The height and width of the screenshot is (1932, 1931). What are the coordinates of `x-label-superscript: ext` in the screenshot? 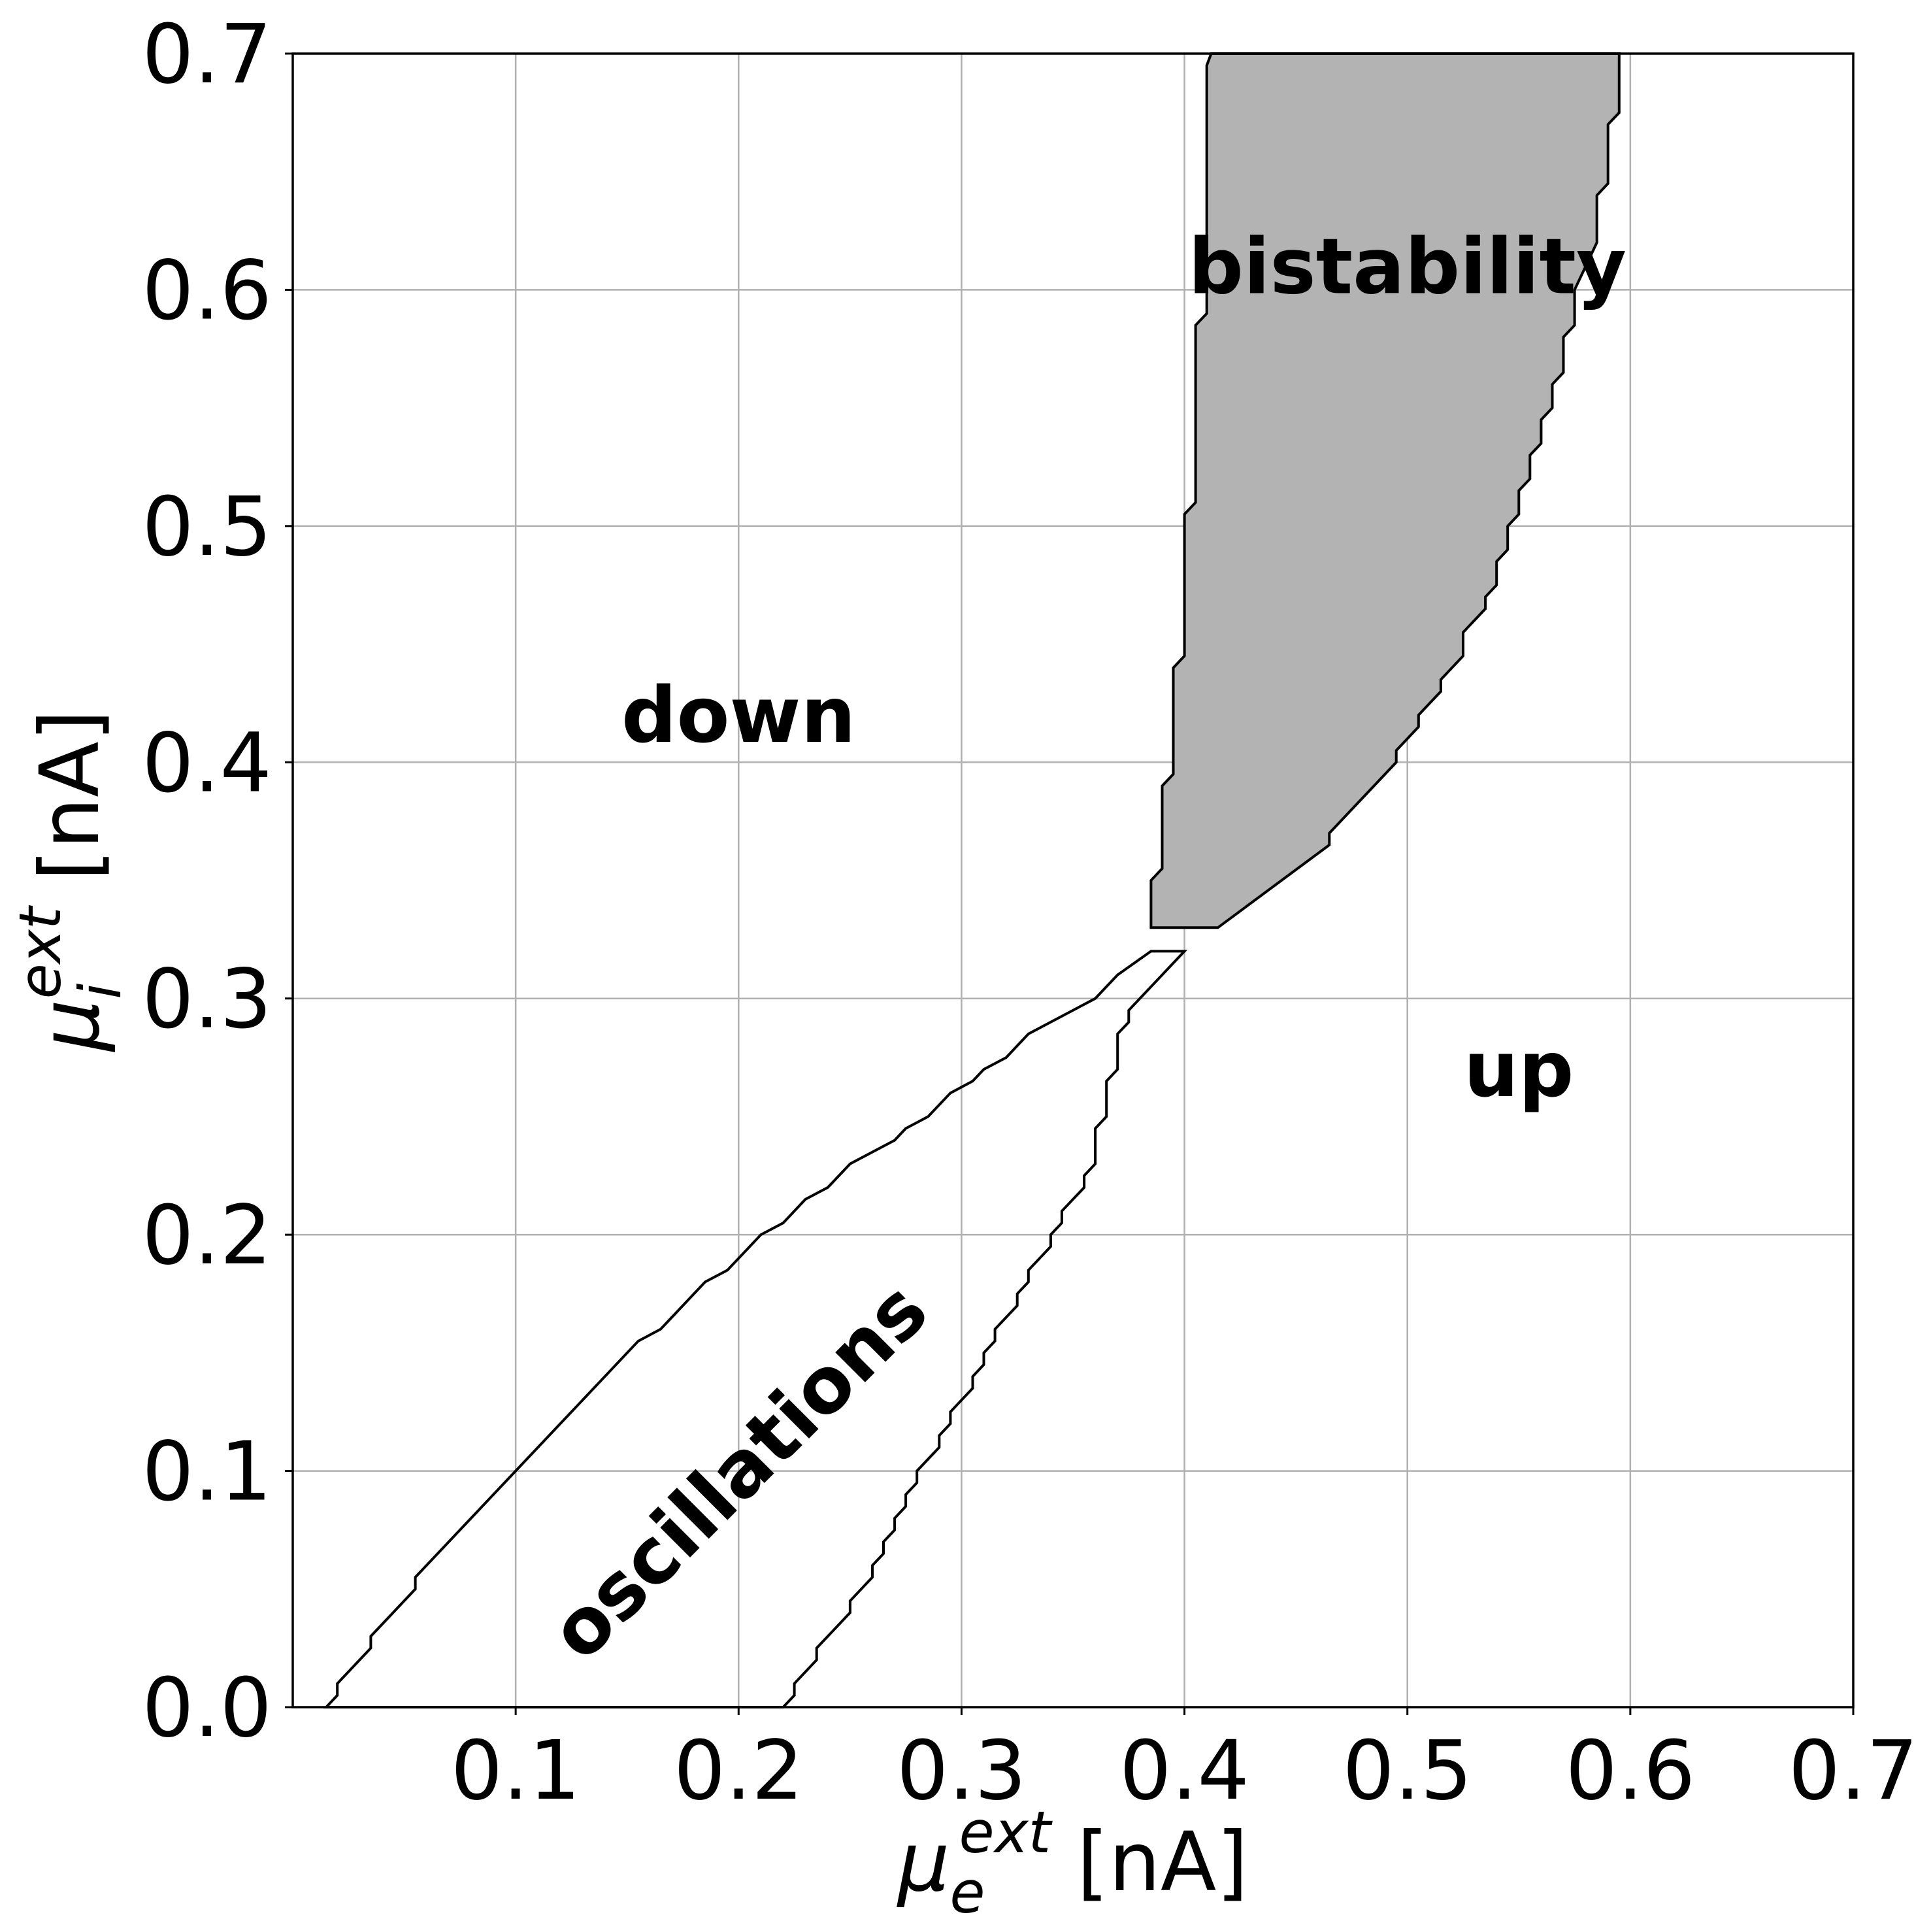 It's located at (1006, 1832).